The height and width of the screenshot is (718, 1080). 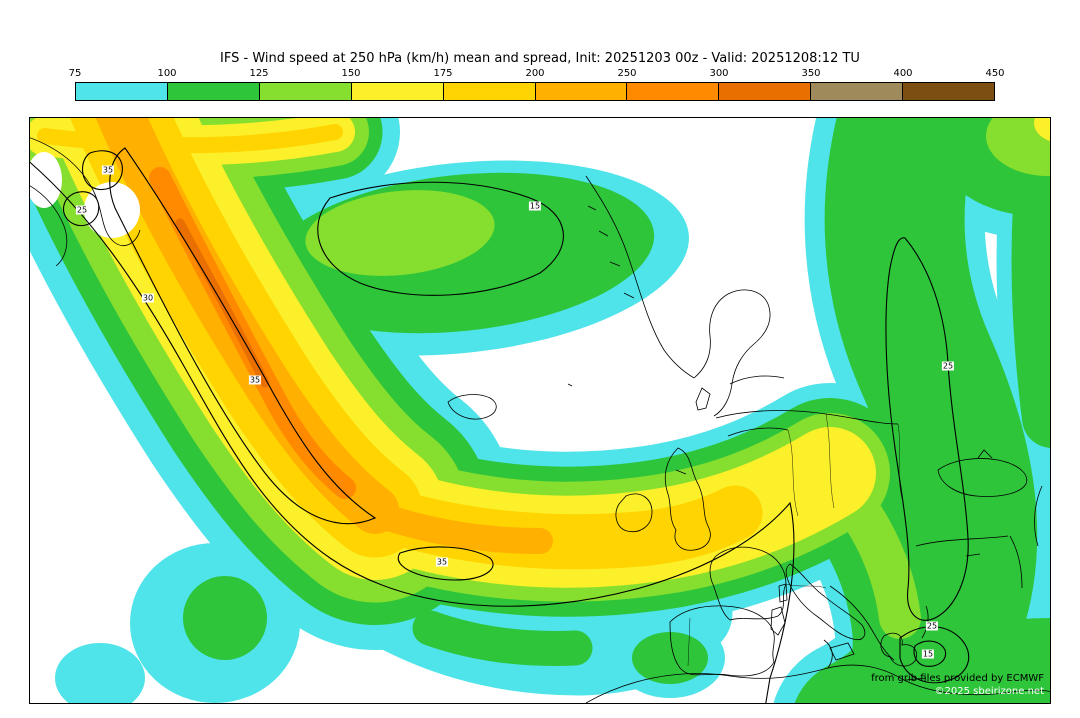 What do you see at coordinates (167, 73) in the screenshot?
I see `colorbar-tick: 100` at bounding box center [167, 73].